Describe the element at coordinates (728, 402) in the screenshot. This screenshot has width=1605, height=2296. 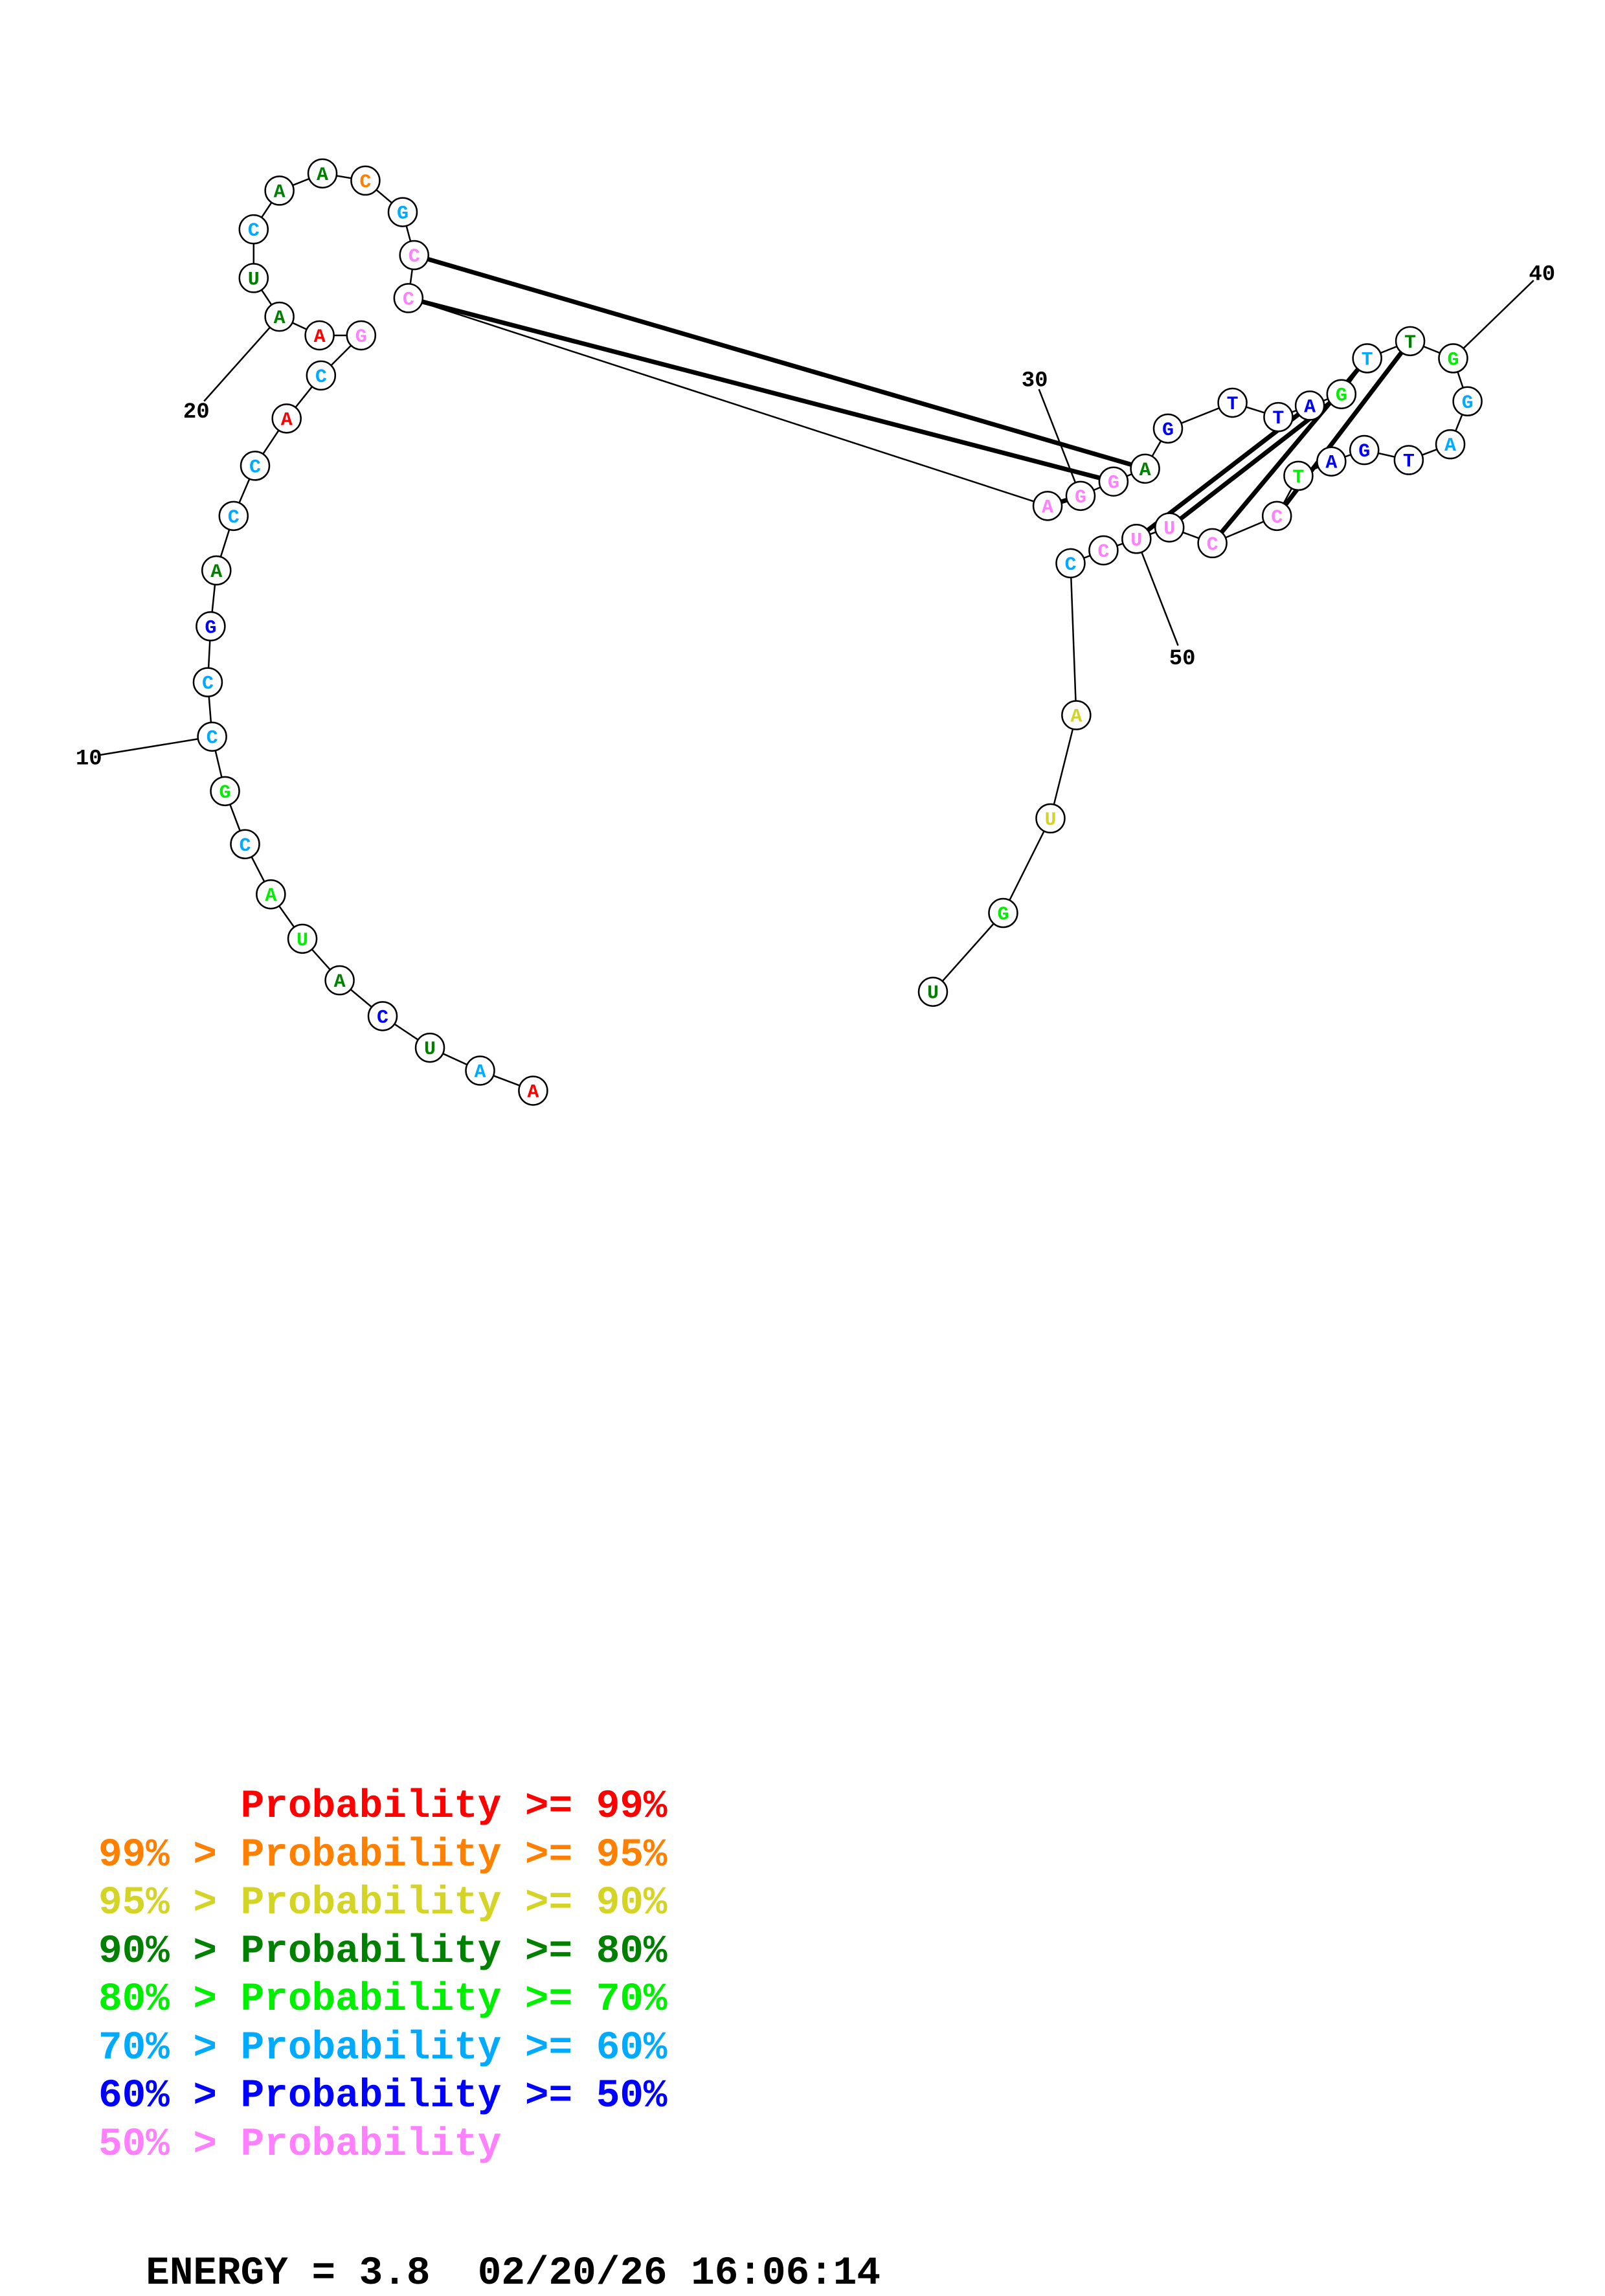
I see `backbone-segment` at that location.